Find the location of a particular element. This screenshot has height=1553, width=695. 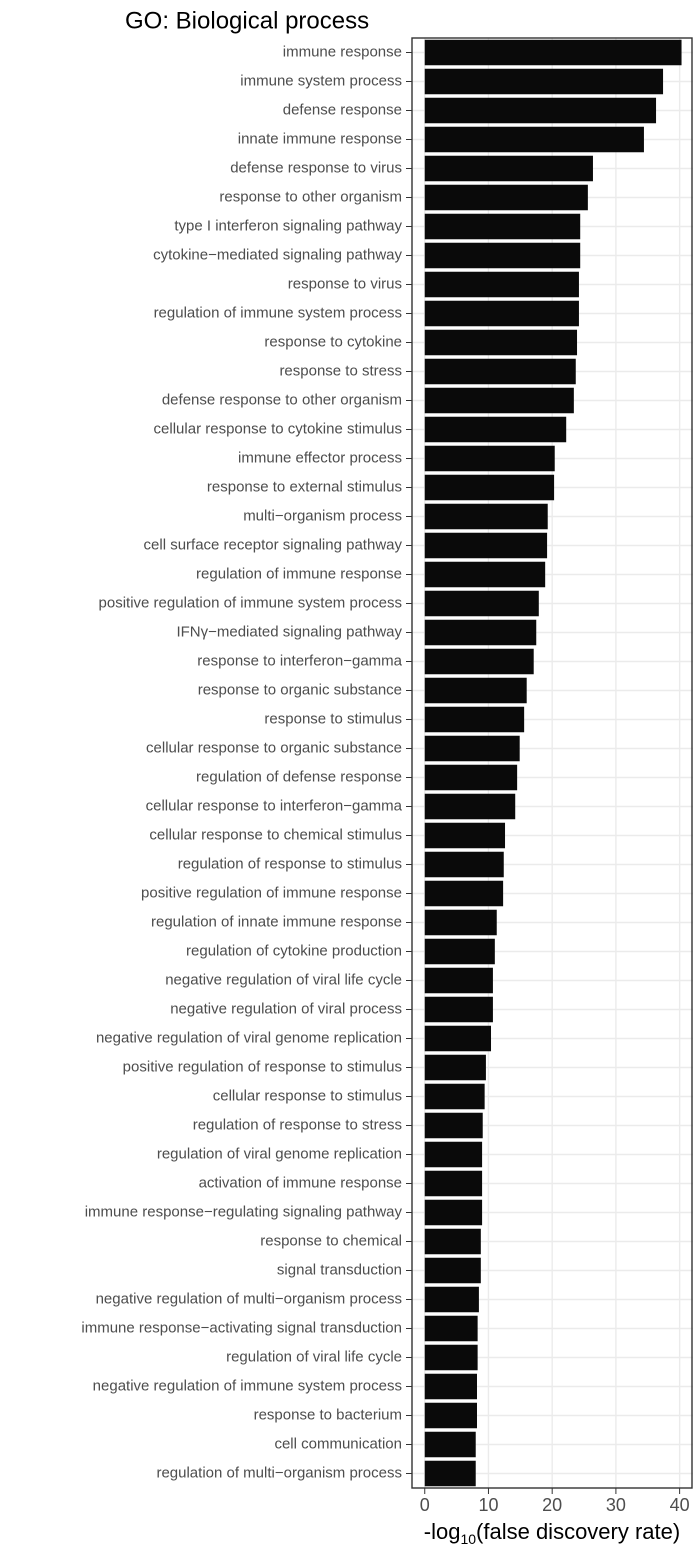

x-tick-label: 40 is located at coordinates (680, 1505).